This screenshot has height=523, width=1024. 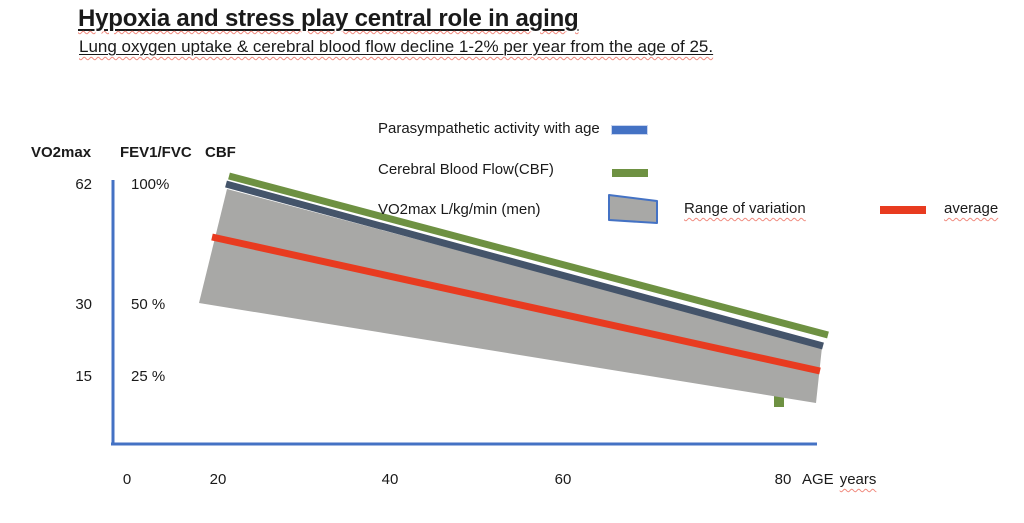 I want to click on vo2max-tick-15: 15, so click(x=83, y=376).